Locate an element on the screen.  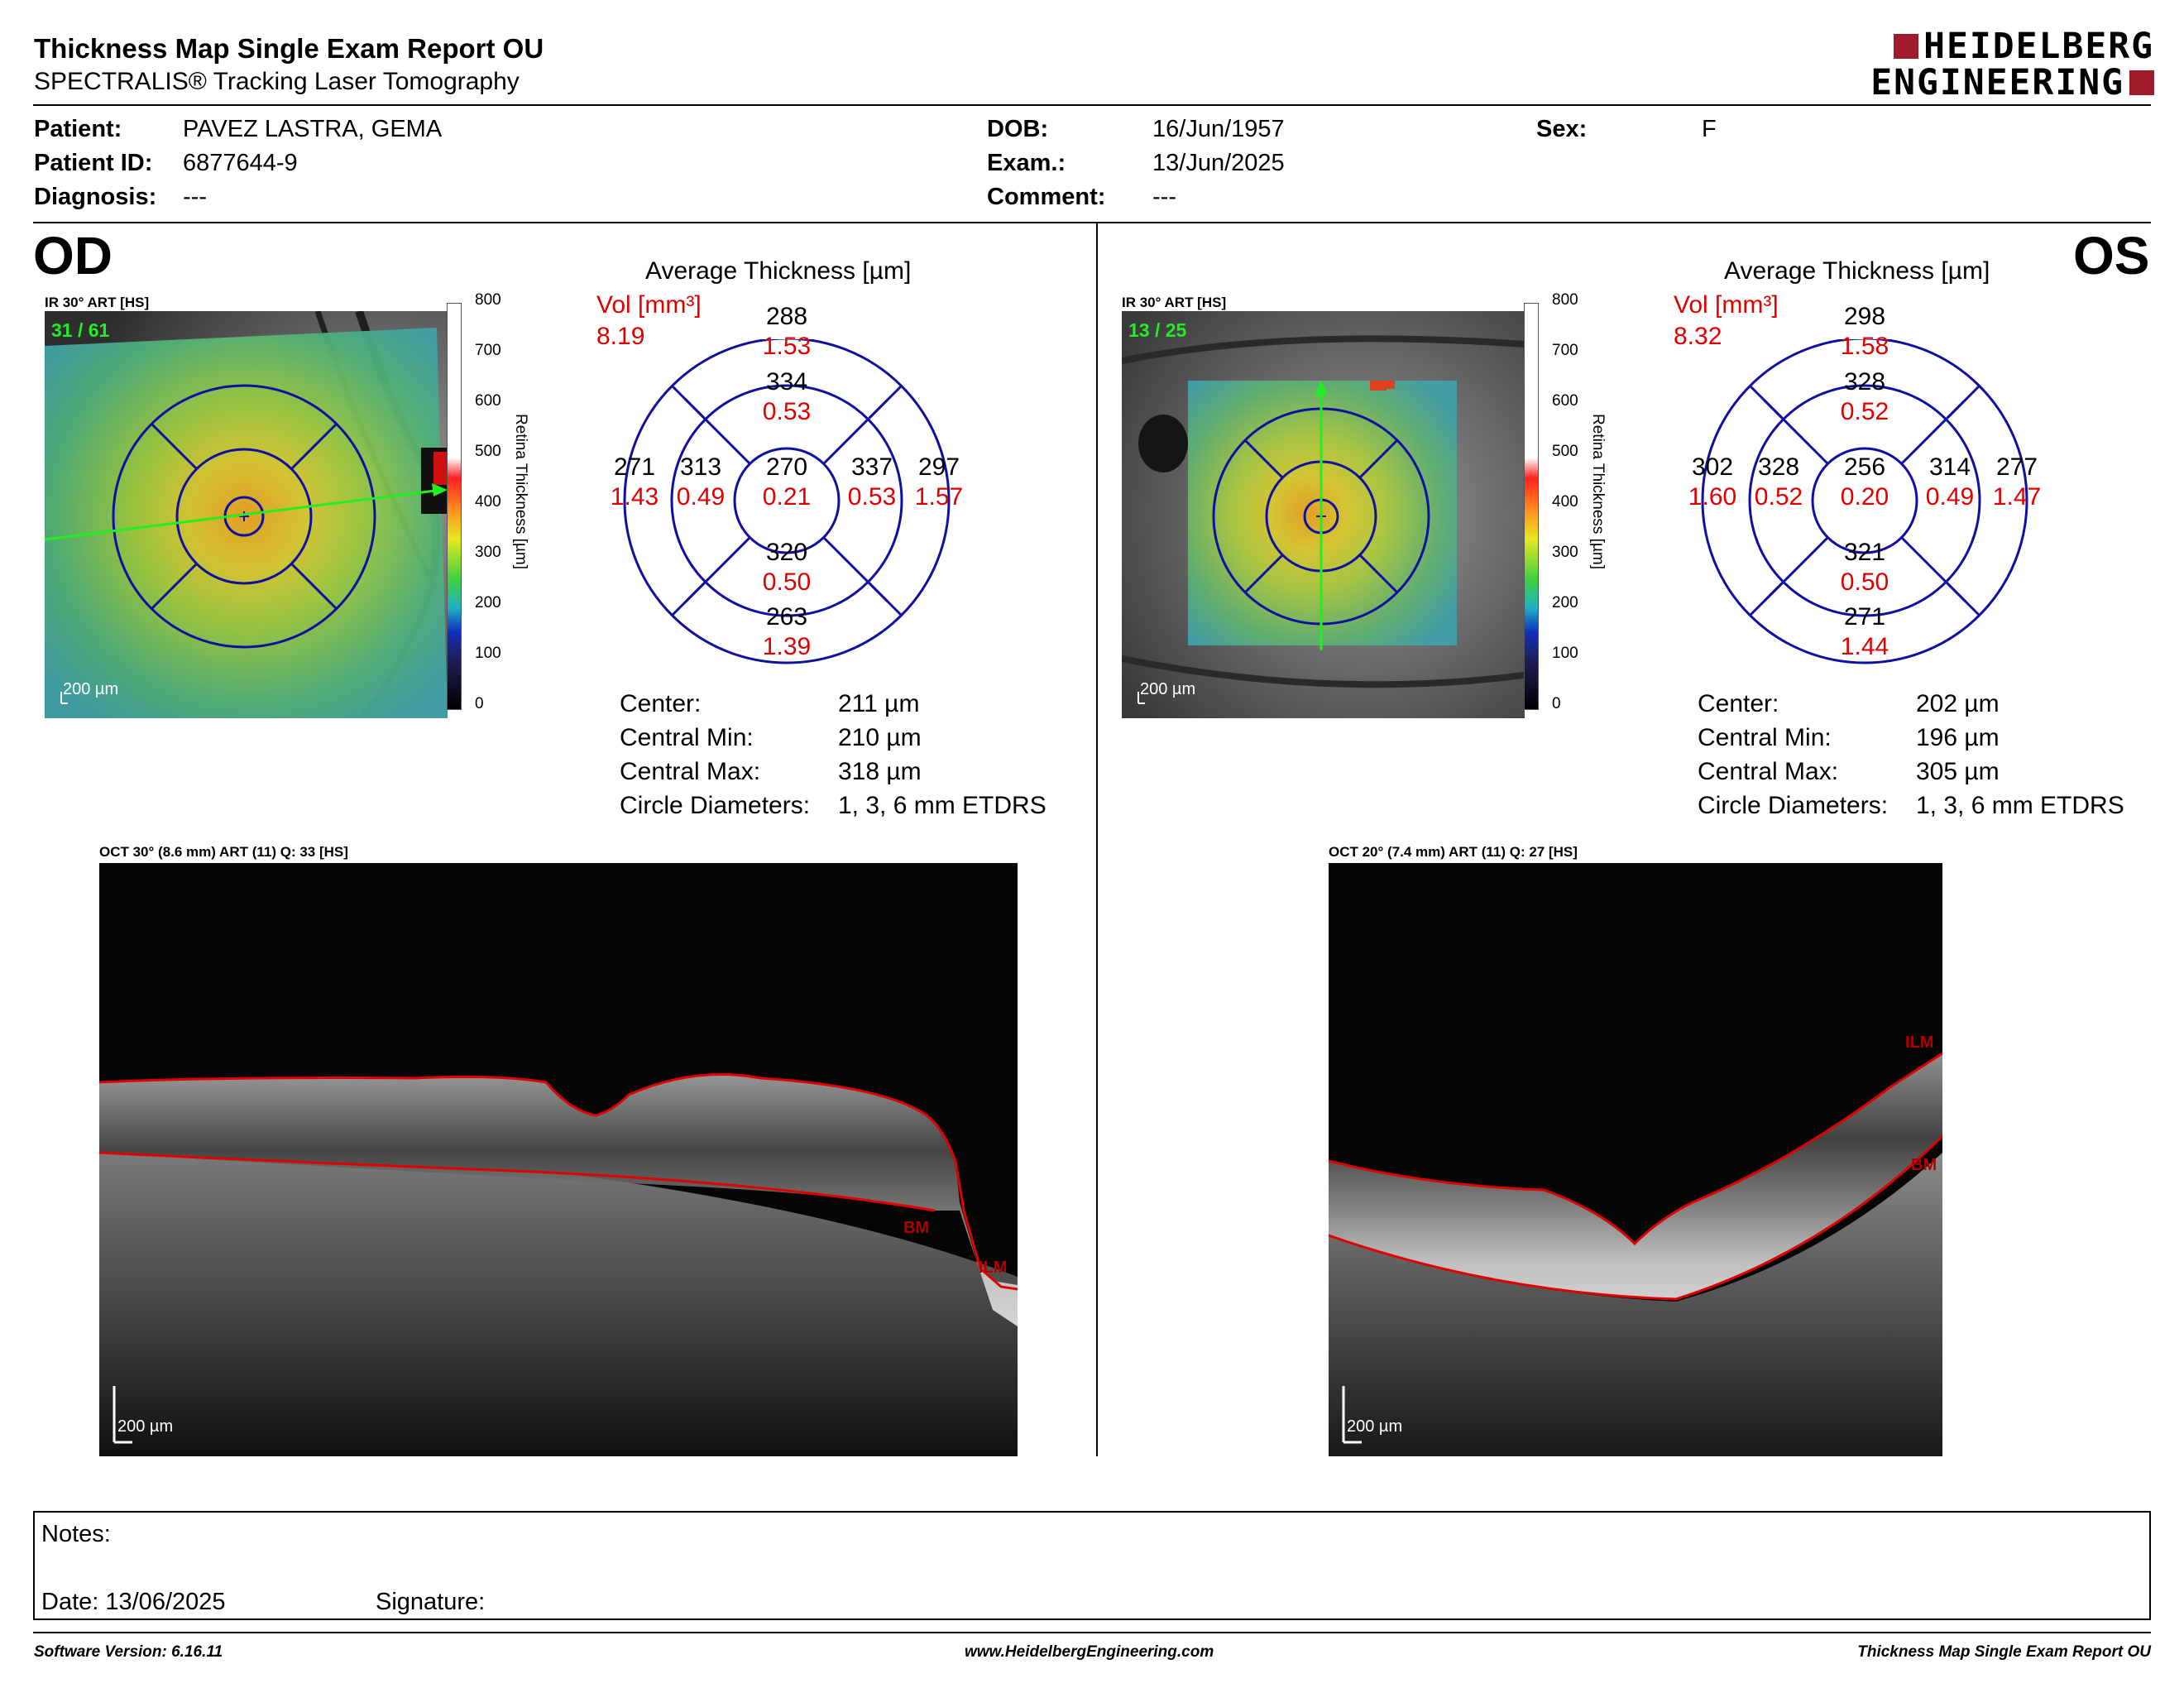
logo-line-1: HEIDELBERG is located at coordinates (2038, 46).